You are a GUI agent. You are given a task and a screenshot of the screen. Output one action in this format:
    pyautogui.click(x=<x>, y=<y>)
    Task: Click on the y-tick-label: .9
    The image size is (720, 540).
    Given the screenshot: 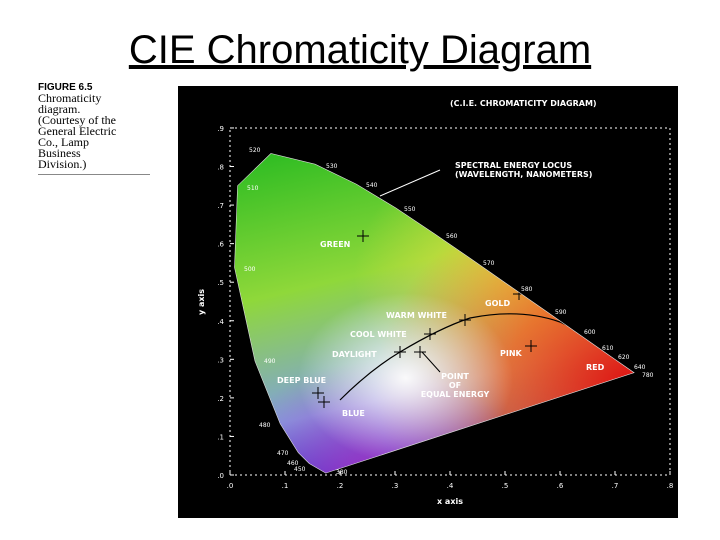 What is the action you would take?
    pyautogui.click(x=220, y=129)
    